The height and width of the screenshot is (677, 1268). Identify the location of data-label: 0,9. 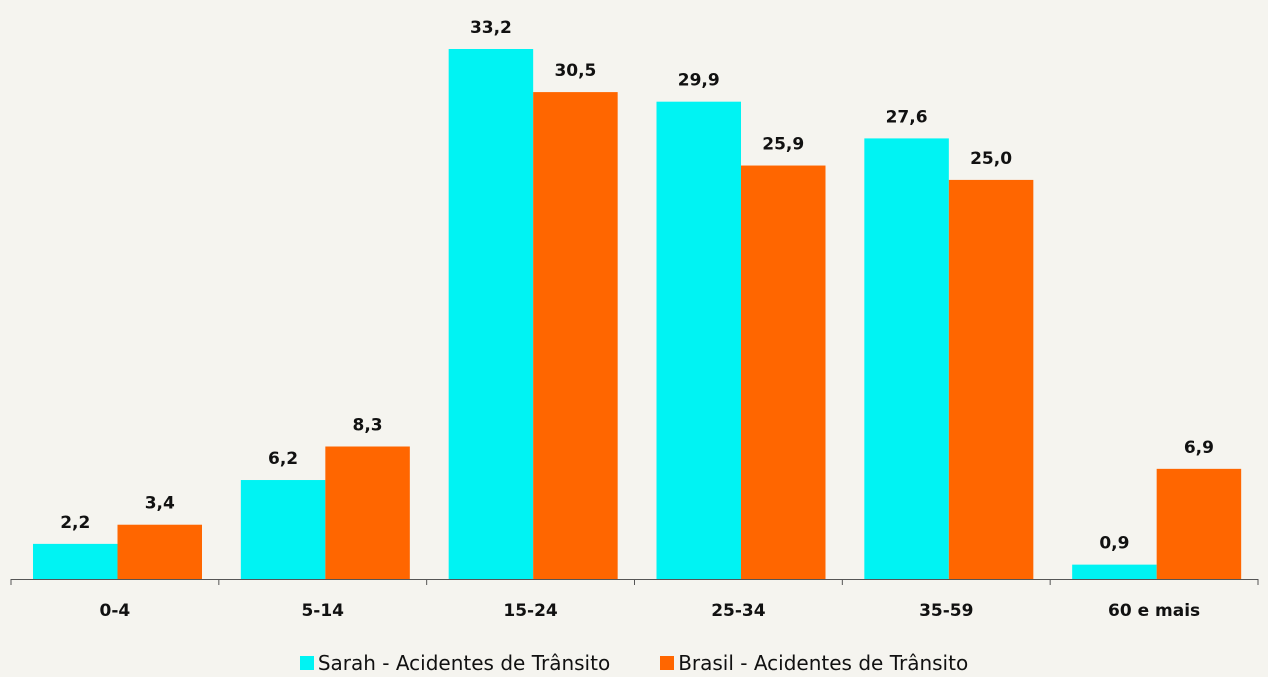
(1114, 544).